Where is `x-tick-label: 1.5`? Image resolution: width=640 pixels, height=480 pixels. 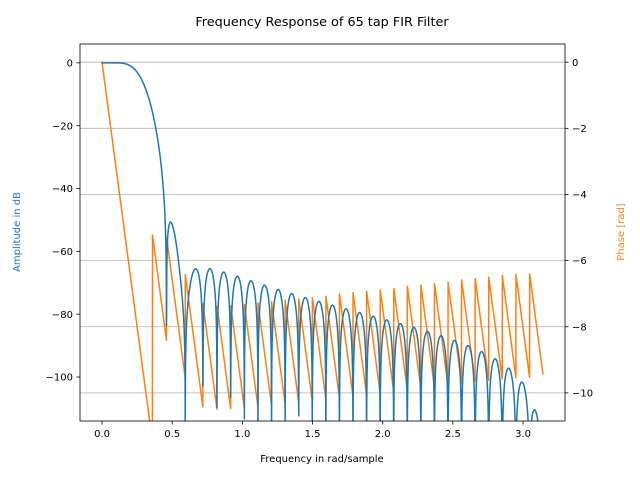 x-tick-label: 1.5 is located at coordinates (313, 434).